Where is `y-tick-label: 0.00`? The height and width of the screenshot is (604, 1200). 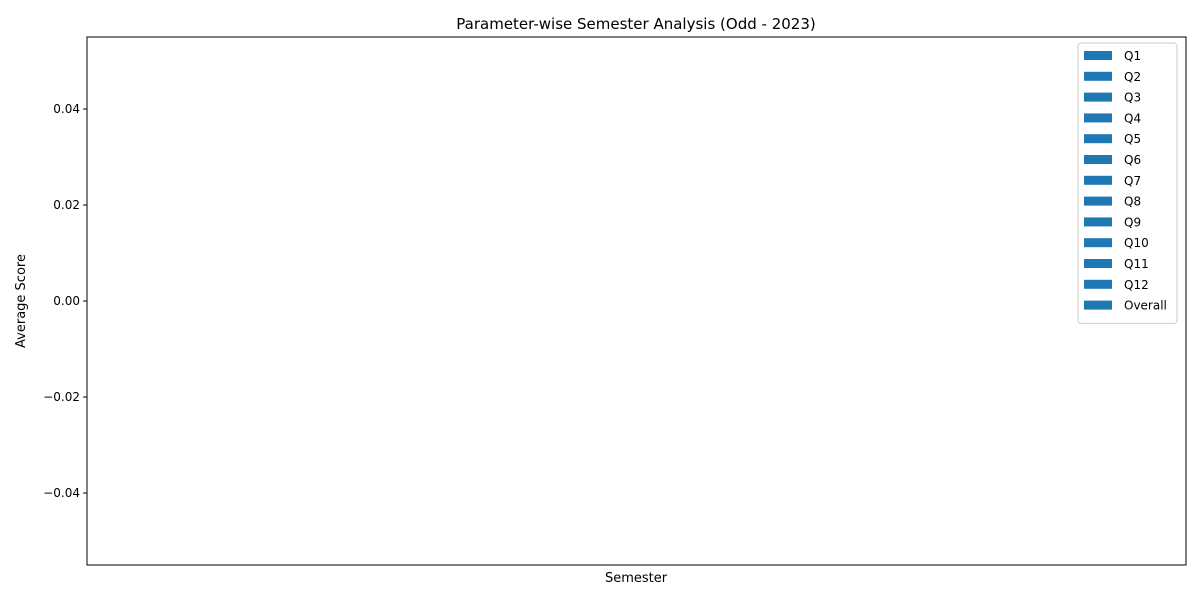 y-tick-label: 0.00 is located at coordinates (66, 301).